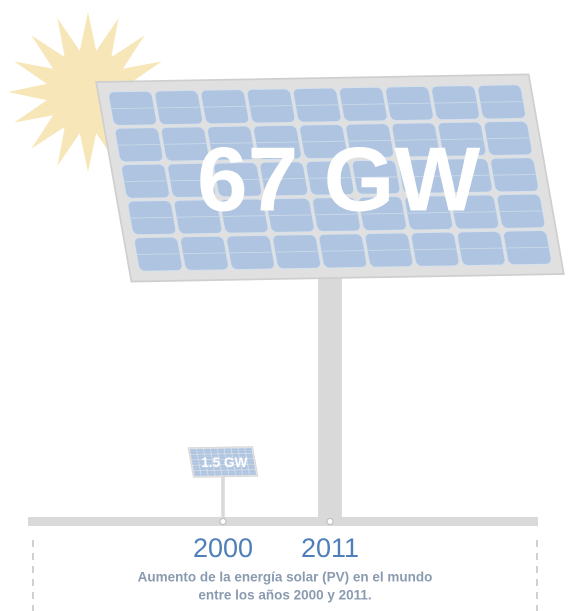 The width and height of the screenshot is (574, 611). I want to click on caption: entre los años 2000 y 2011., so click(284, 595).